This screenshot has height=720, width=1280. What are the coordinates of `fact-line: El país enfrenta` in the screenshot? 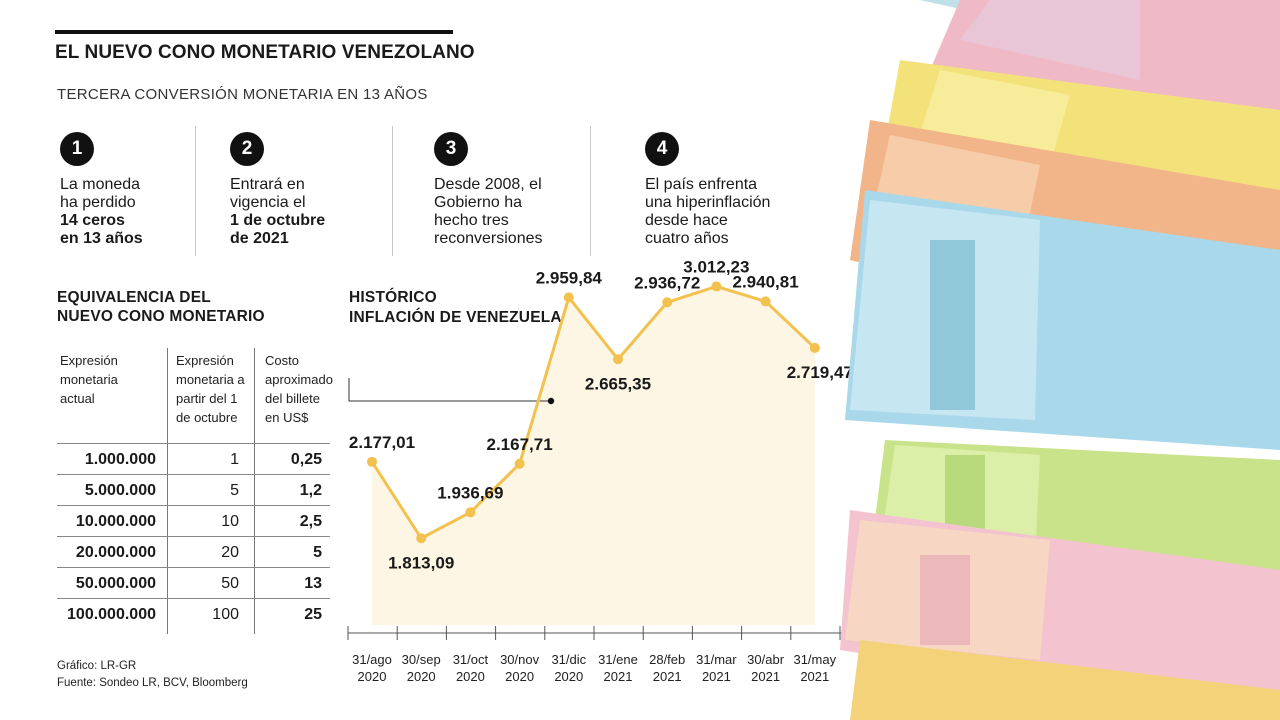 It's located at (701, 184).